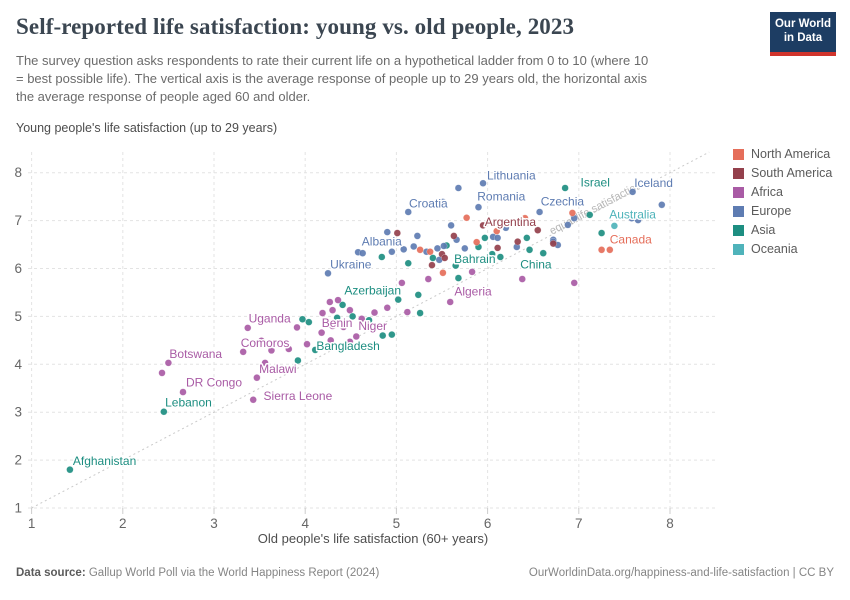 The height and width of the screenshot is (600, 850). I want to click on country-label: Albania, so click(381, 241).